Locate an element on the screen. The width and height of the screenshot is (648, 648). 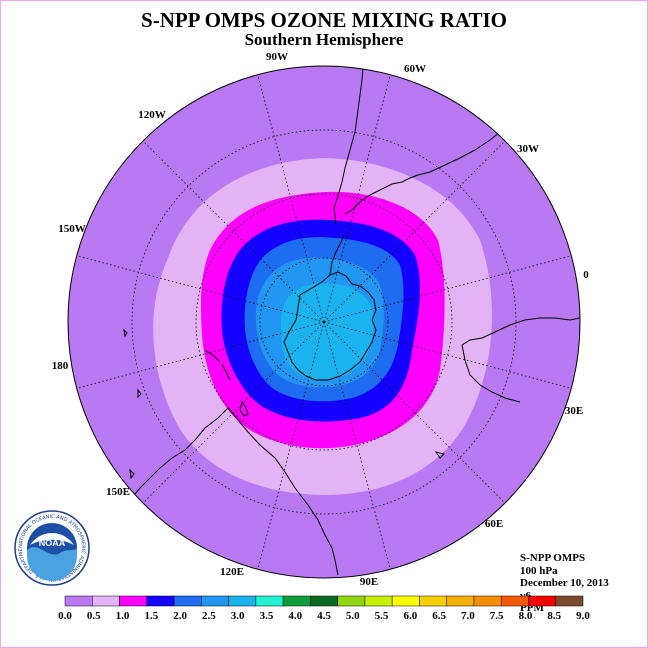
info-date: December 10, 2013 is located at coordinates (564, 583).